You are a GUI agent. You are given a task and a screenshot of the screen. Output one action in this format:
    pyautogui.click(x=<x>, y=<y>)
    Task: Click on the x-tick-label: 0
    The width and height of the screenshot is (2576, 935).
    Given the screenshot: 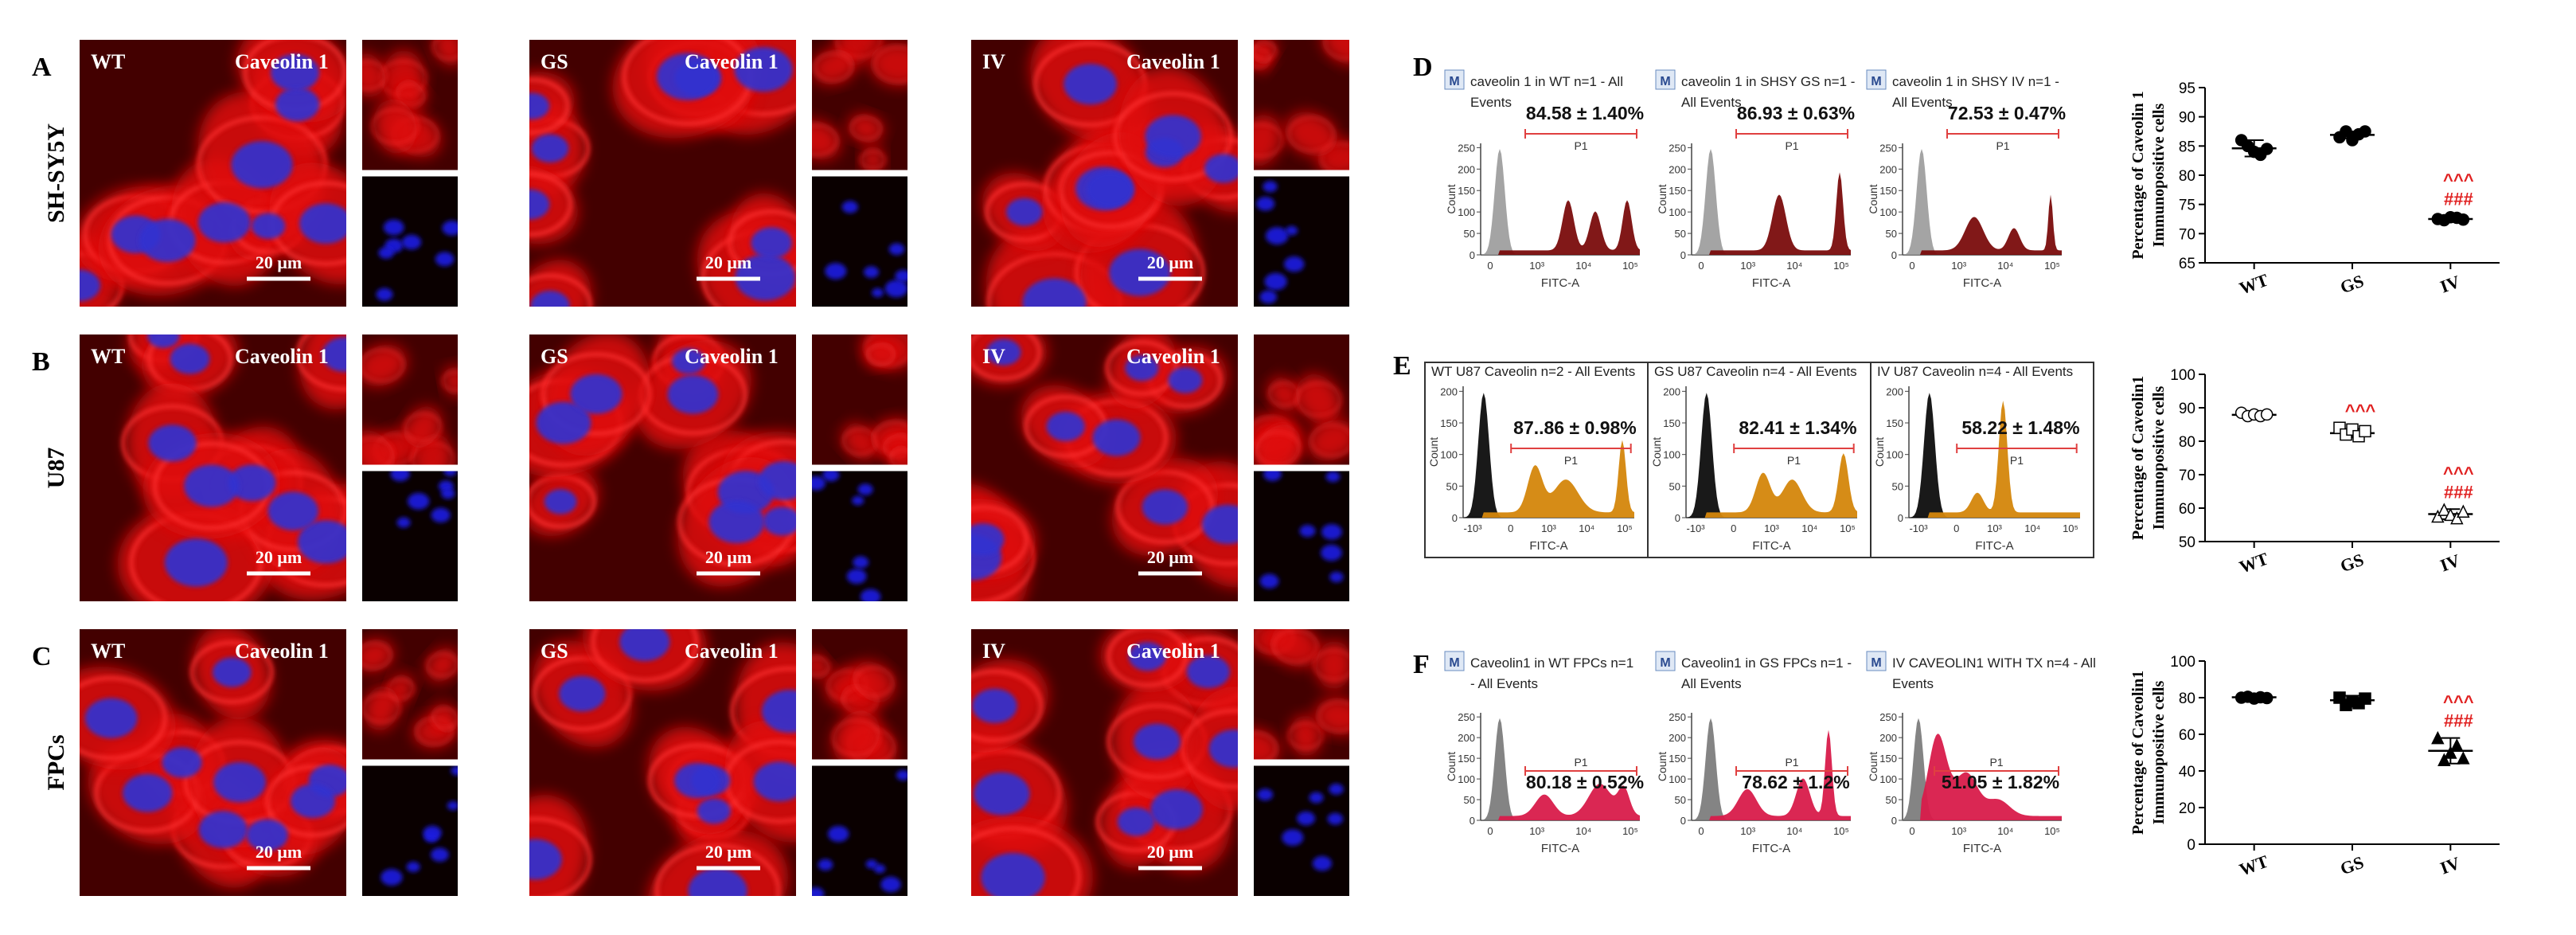 What is the action you would take?
    pyautogui.click(x=1911, y=266)
    